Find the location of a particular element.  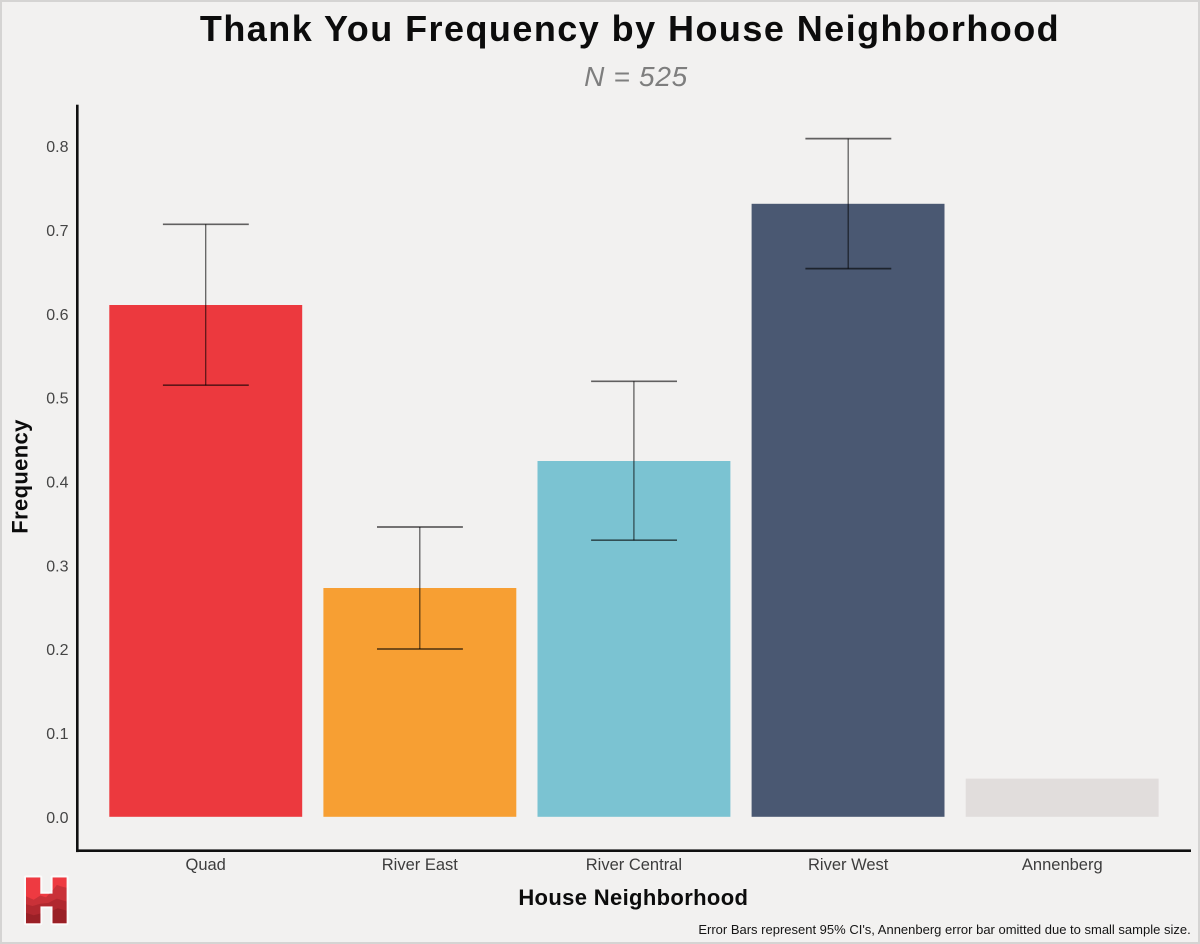

svg-text: 0.1 is located at coordinates (57, 734).